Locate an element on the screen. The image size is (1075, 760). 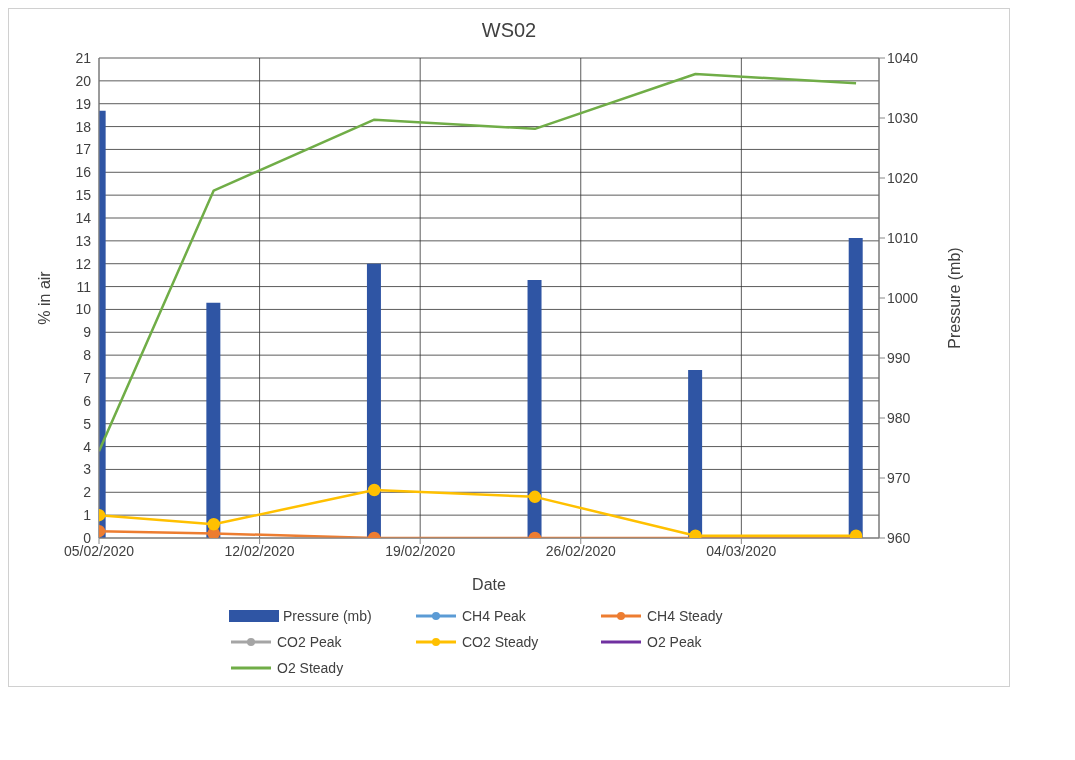
y-tick-label: 13 is located at coordinates (83, 240).